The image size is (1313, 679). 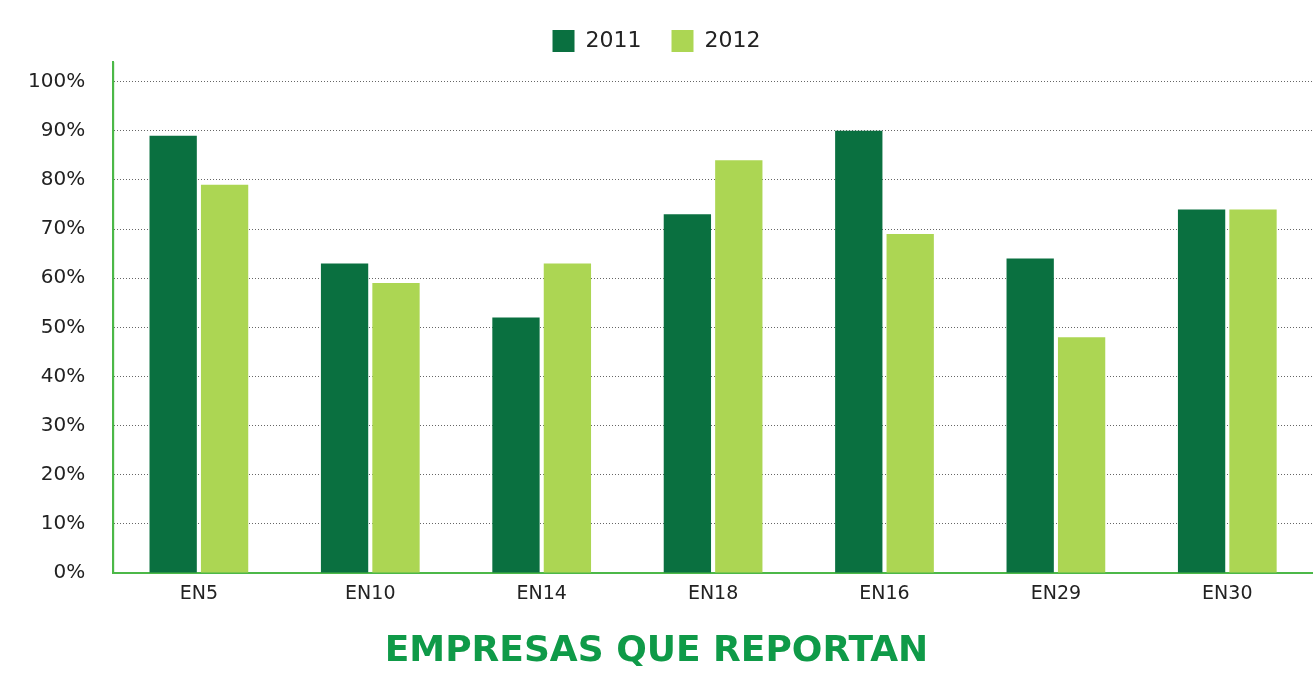 I want to click on x-tick-label: EN30, so click(x=1227, y=592).